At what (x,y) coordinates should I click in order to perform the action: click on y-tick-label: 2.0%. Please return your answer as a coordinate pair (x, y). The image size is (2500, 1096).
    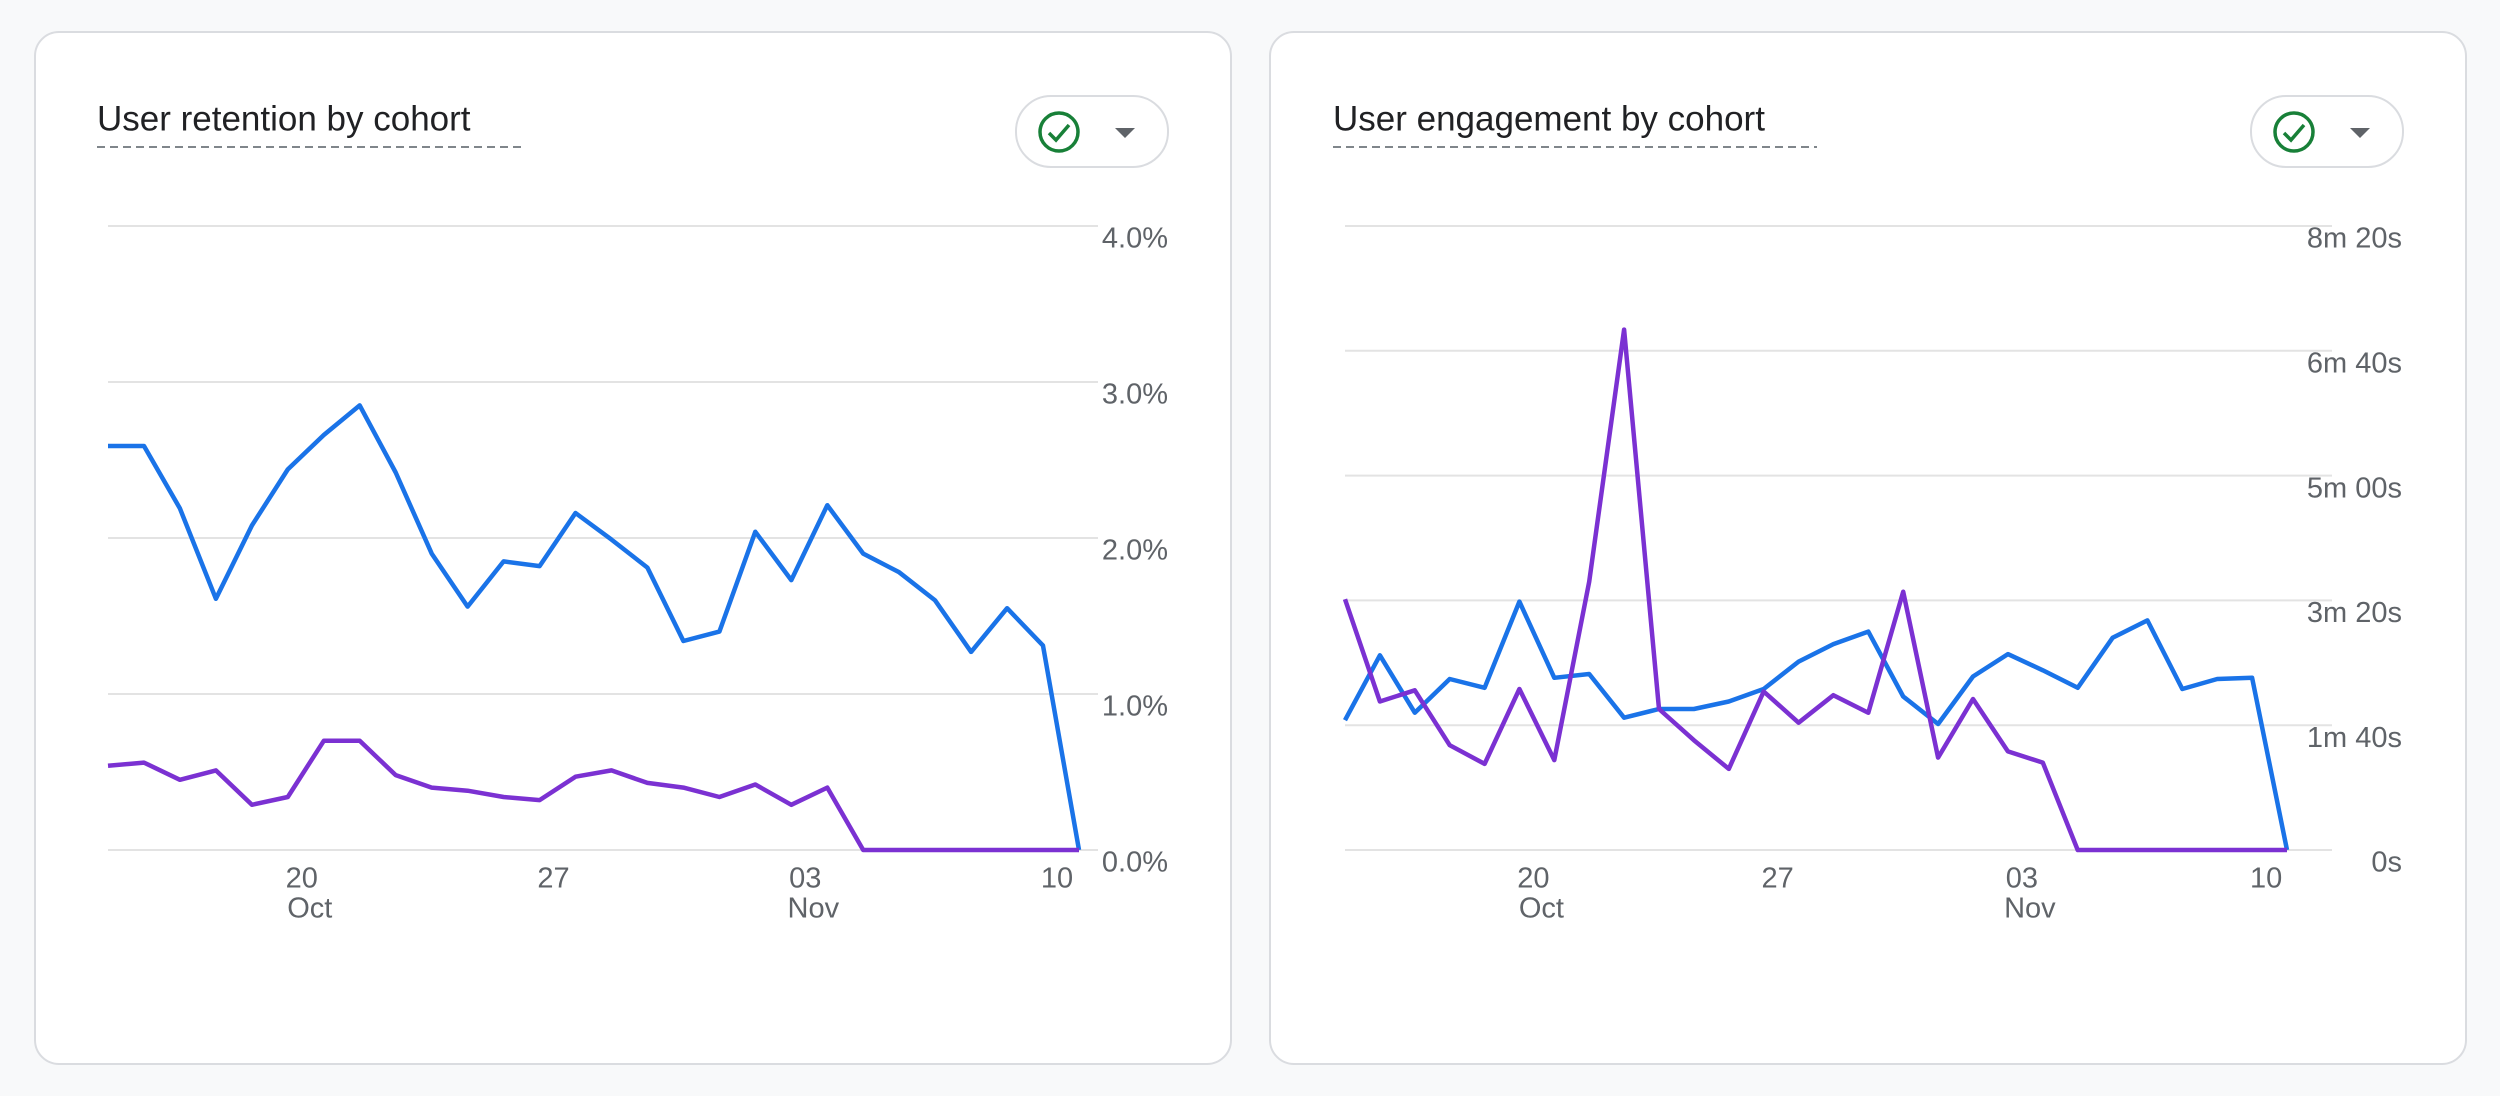
    Looking at the image, I should click on (1135, 551).